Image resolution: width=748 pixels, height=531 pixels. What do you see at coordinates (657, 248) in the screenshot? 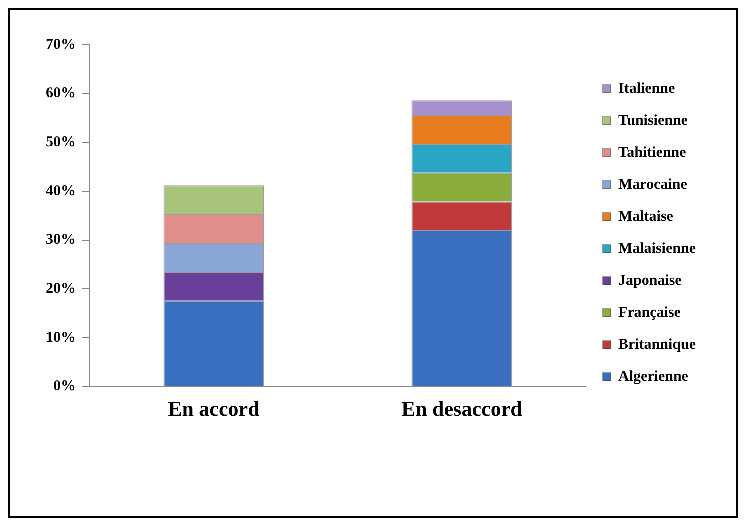
I see `legend-label: Malaisienne` at bounding box center [657, 248].